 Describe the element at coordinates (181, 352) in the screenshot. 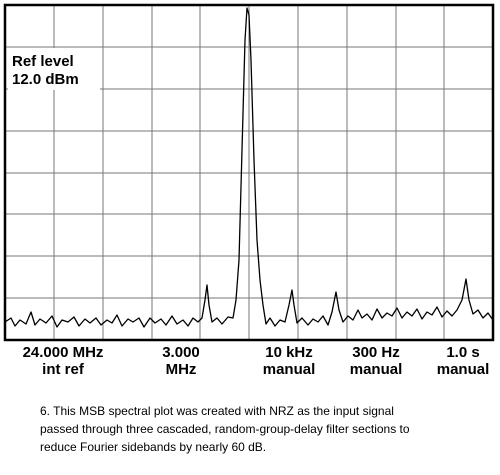

I see `setting-label: 3.000` at that location.